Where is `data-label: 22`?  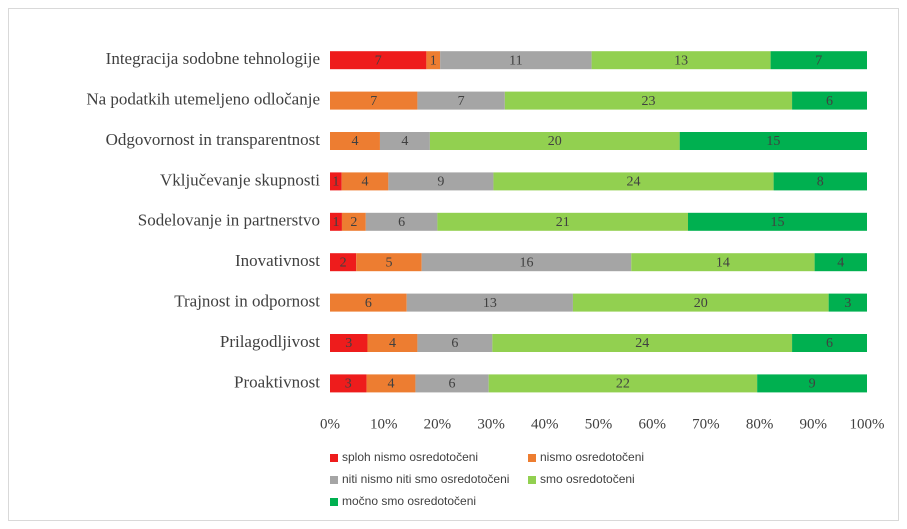 data-label: 22 is located at coordinates (623, 384).